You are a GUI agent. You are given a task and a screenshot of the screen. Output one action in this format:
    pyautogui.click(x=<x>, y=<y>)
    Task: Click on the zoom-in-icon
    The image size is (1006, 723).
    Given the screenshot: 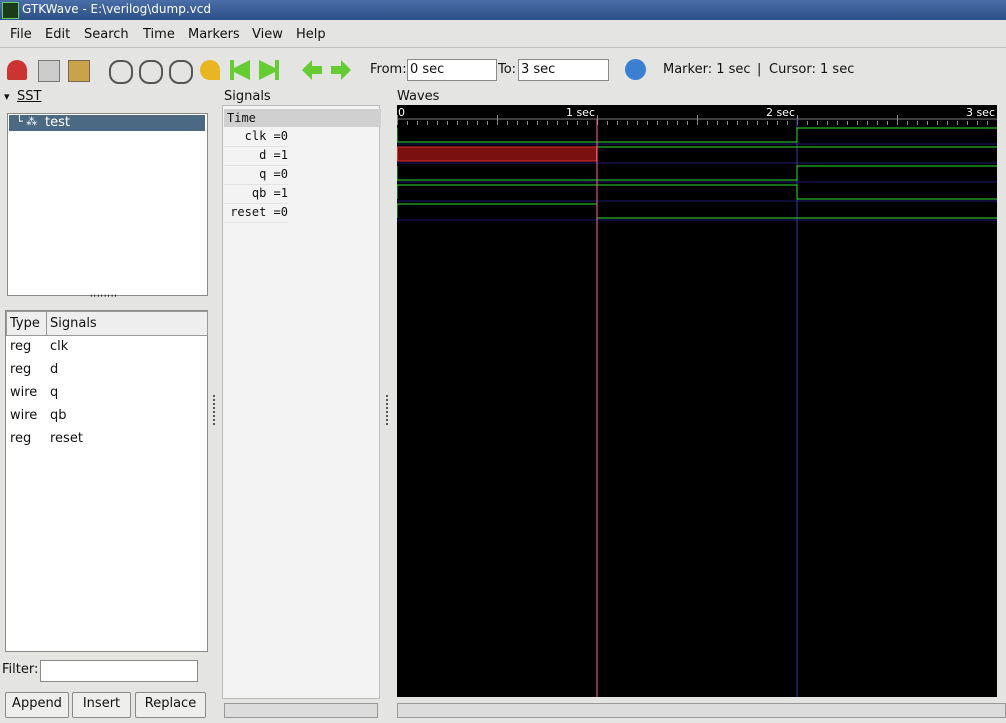 What is the action you would take?
    pyautogui.click(x=151, y=72)
    